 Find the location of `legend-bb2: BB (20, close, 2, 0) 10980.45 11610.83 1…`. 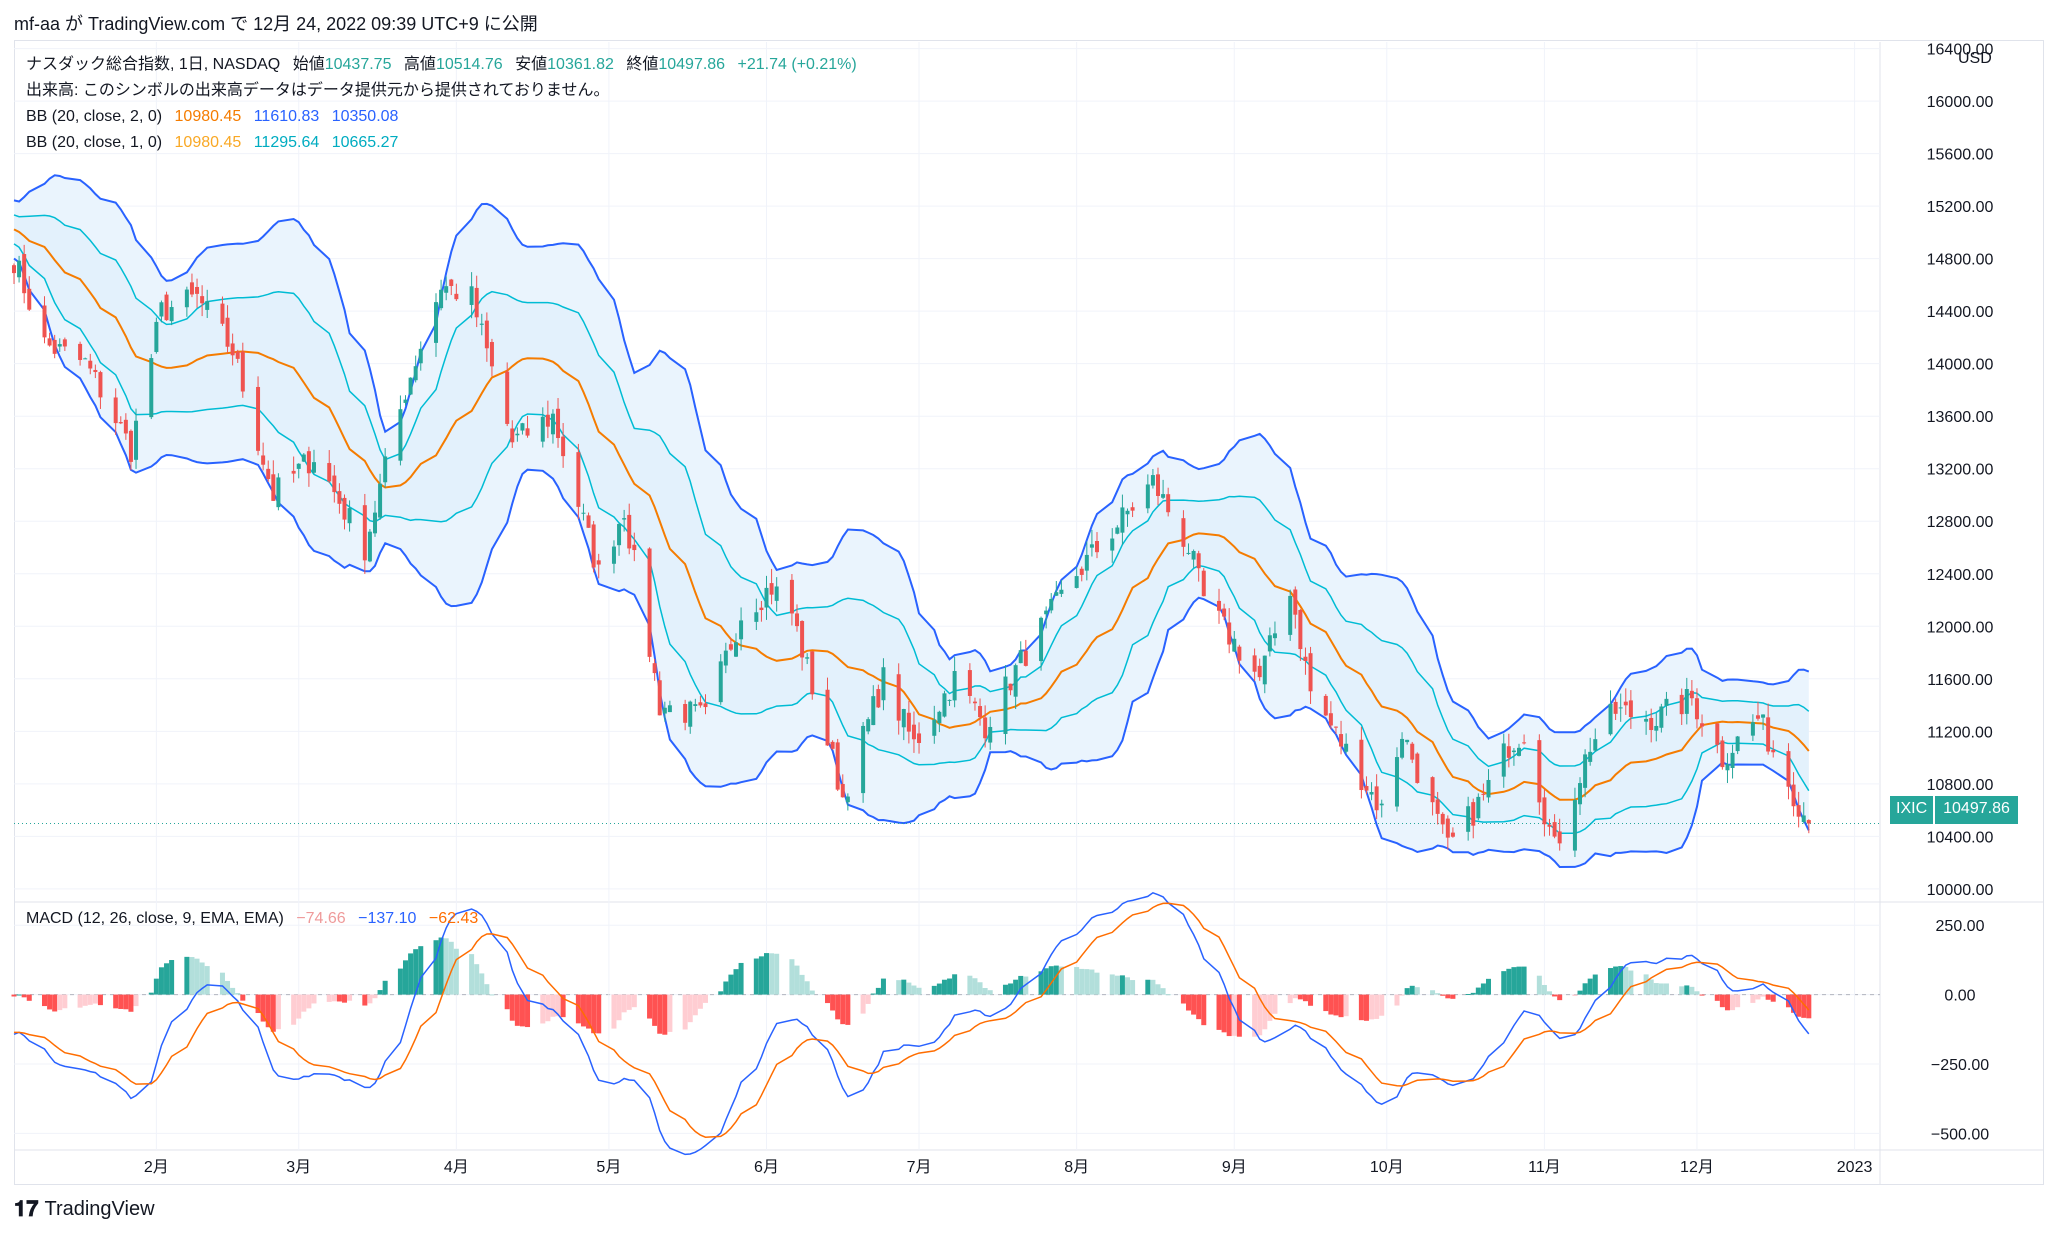

legend-bb2: BB (20, close, 2, 0) 10980.45 11610.83 1… is located at coordinates (441, 117).